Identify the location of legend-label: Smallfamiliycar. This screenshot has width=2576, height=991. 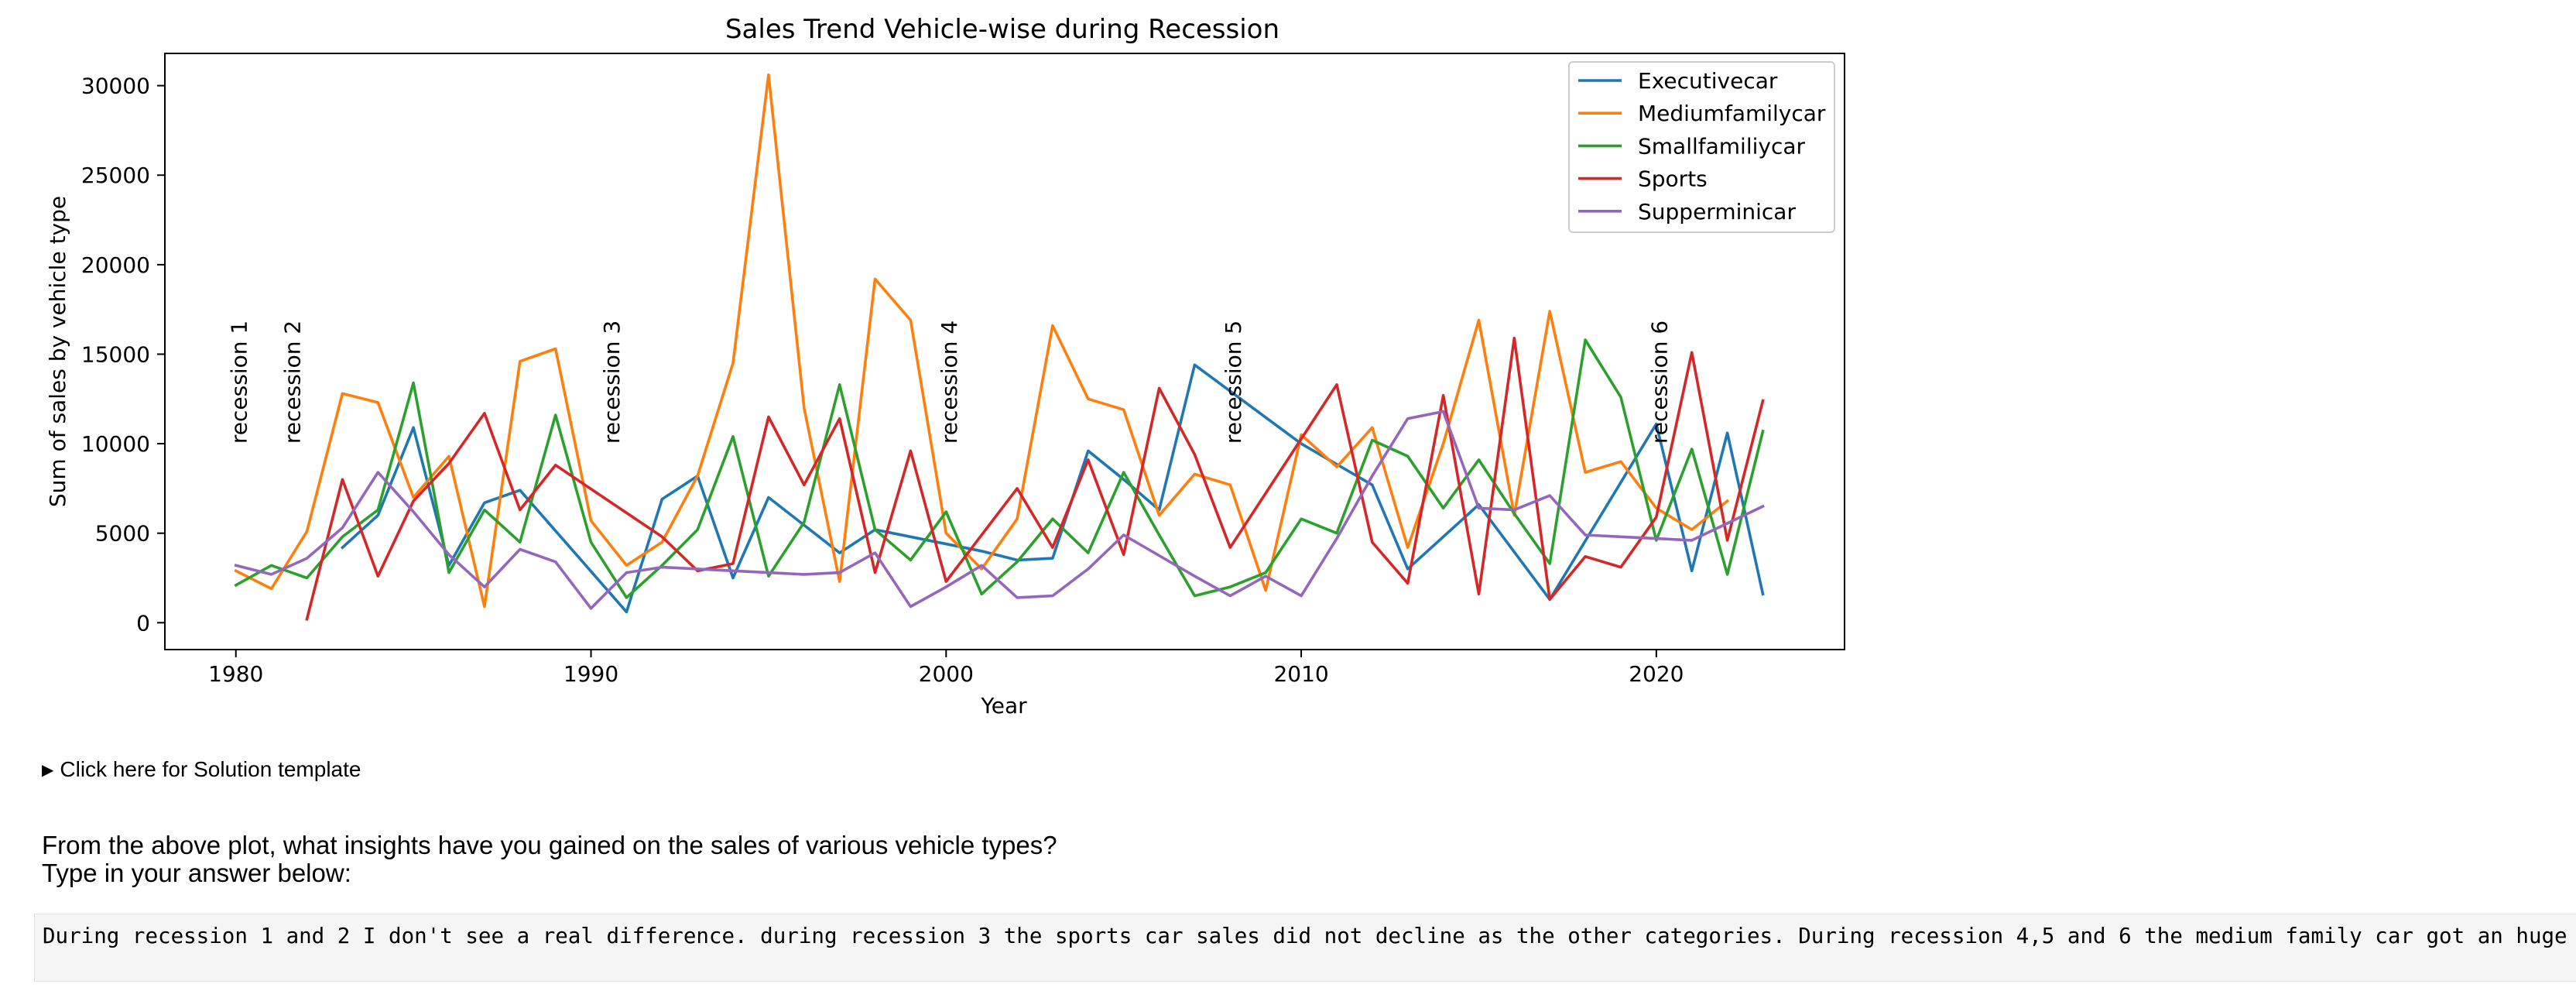
(1722, 146).